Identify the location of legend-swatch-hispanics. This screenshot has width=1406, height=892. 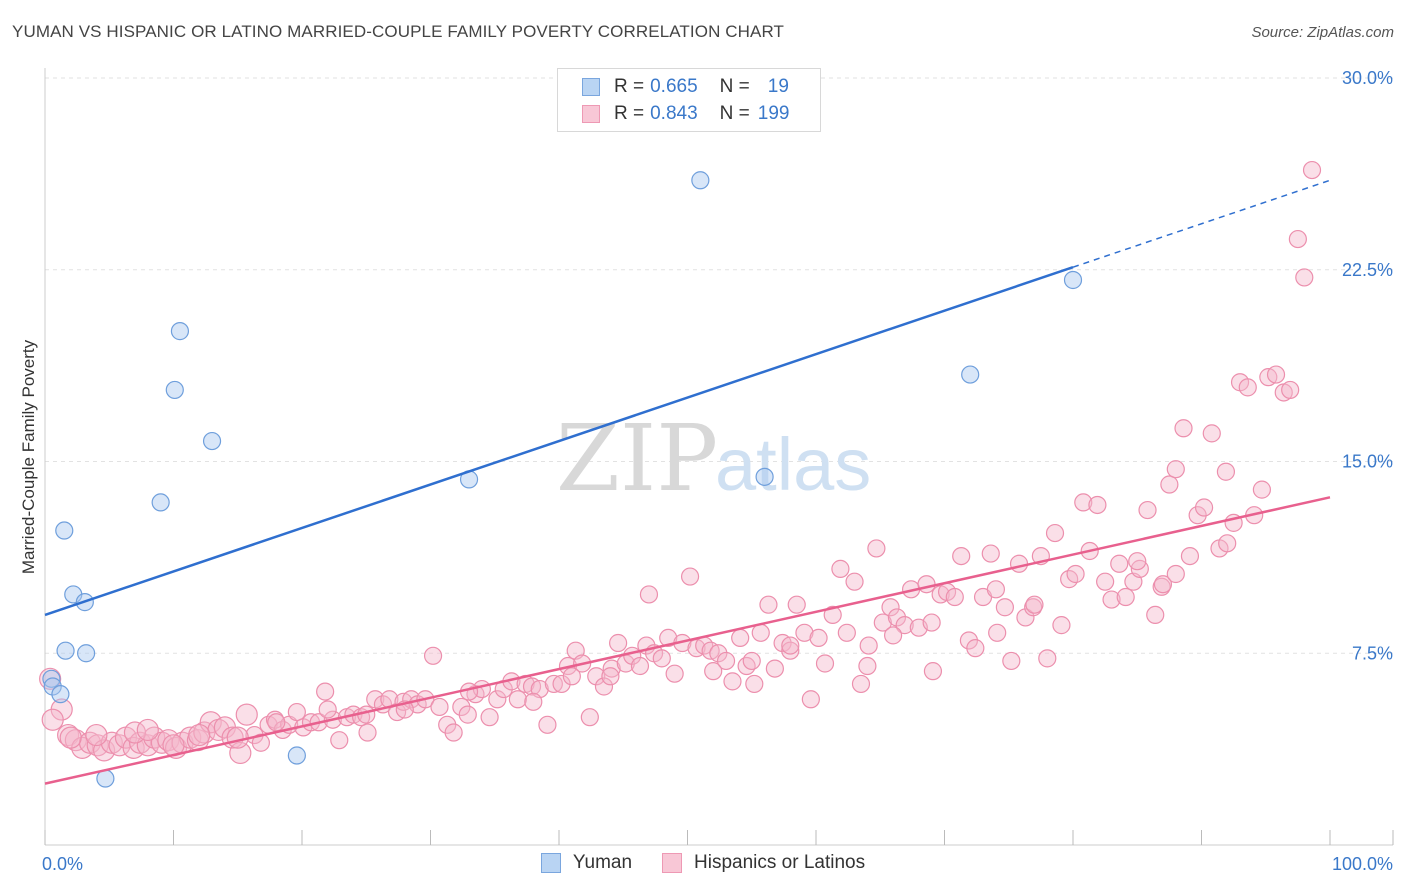
(591, 114).